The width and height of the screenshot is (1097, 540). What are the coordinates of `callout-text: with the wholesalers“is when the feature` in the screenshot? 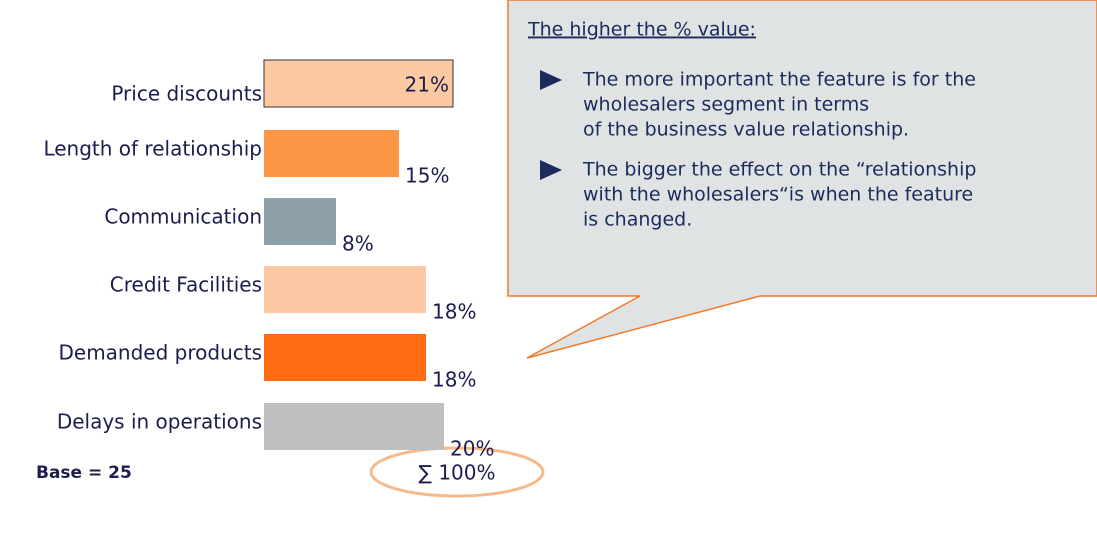 It's located at (778, 195).